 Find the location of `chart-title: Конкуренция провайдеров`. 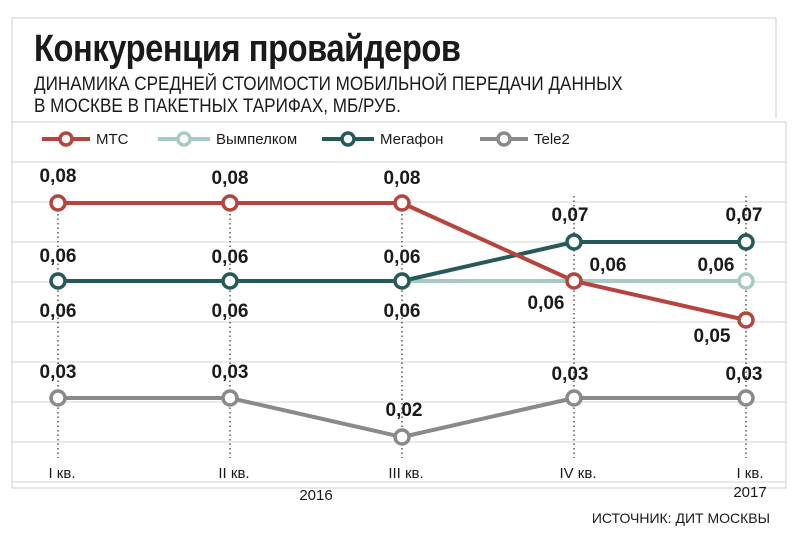

chart-title: Конкуренция провайдеров is located at coordinates (247, 49).